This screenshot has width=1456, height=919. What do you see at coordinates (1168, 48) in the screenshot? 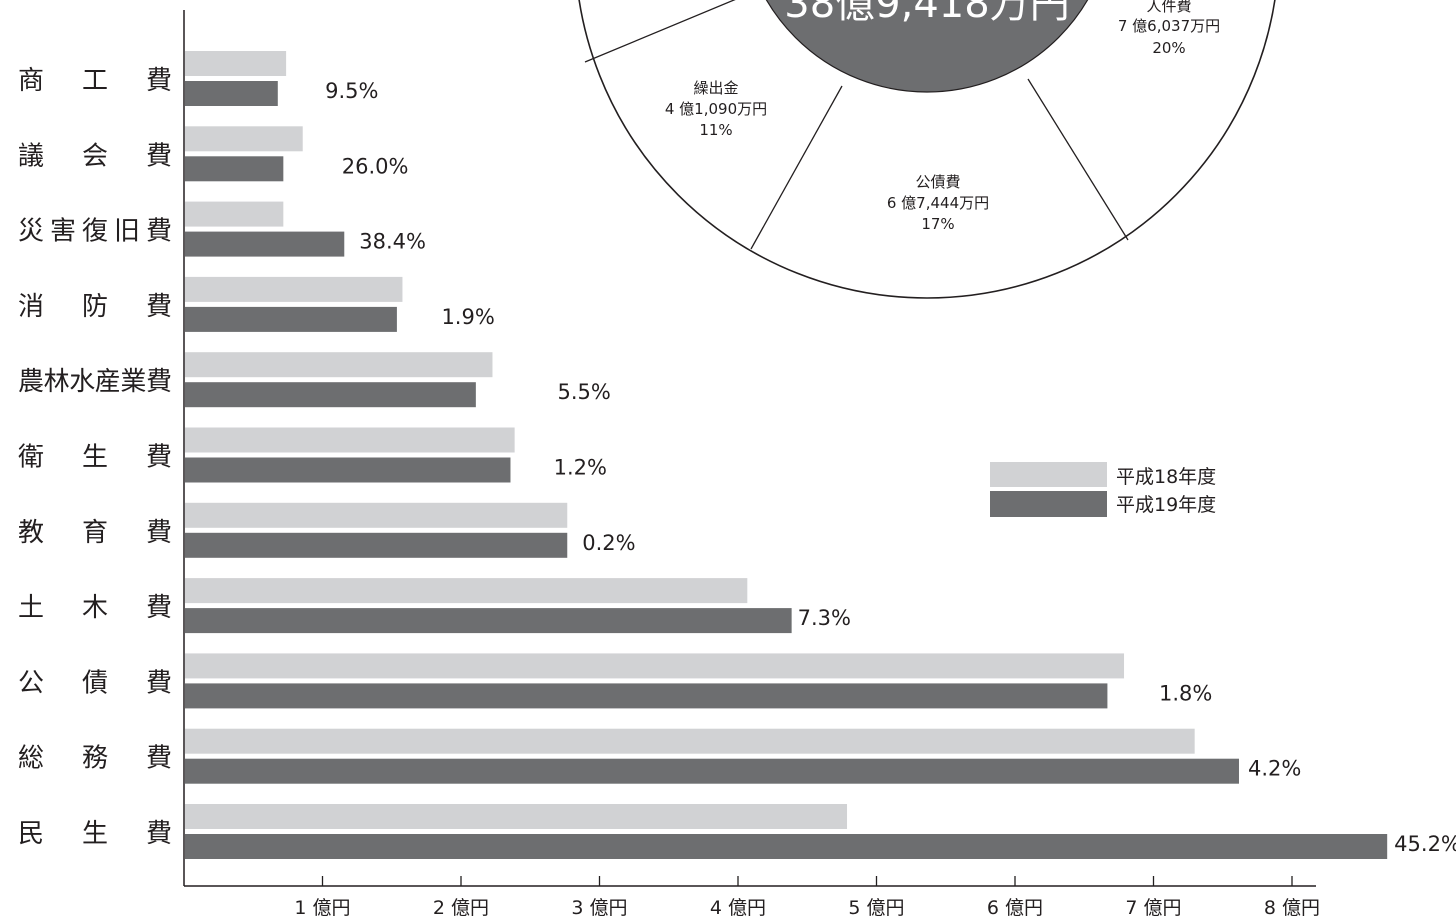
I see `slice-percent: 20%` at bounding box center [1168, 48].